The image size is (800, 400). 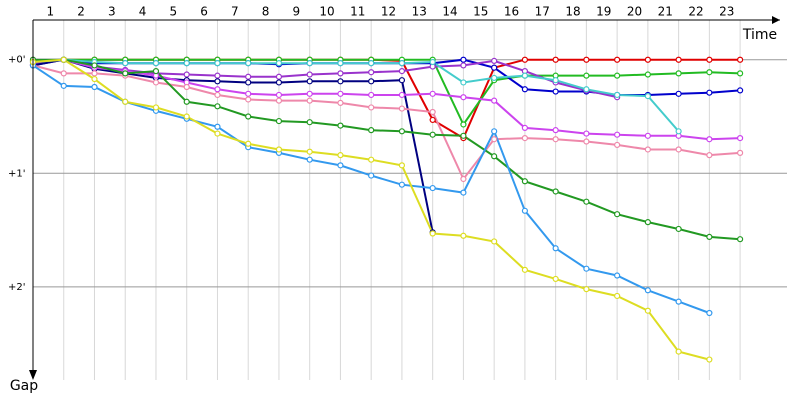 I want to click on x-tick-label: 11, so click(x=357, y=12).